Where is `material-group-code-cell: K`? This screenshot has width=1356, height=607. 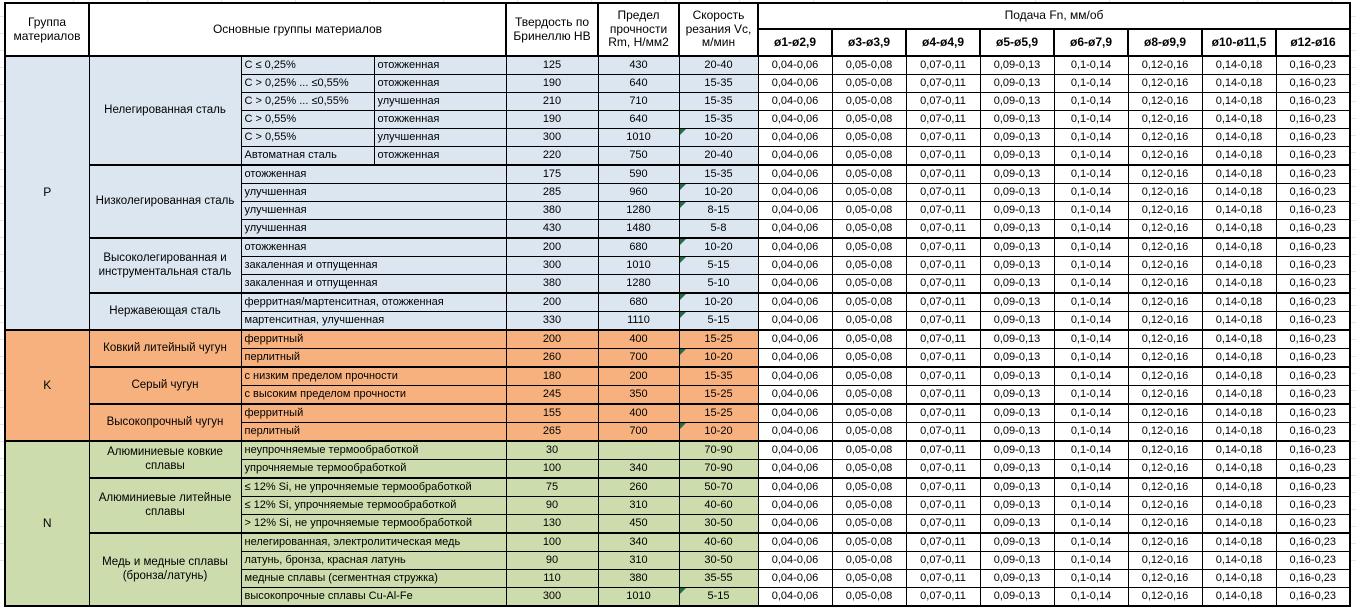 material-group-code-cell: K is located at coordinates (47, 385).